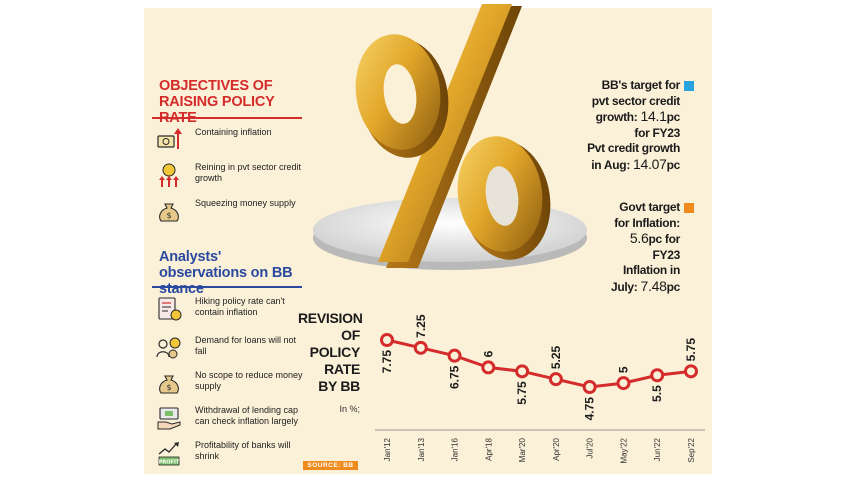  What do you see at coordinates (227, 142) in the screenshot?
I see `objective-item: Containing inflation` at bounding box center [227, 142].